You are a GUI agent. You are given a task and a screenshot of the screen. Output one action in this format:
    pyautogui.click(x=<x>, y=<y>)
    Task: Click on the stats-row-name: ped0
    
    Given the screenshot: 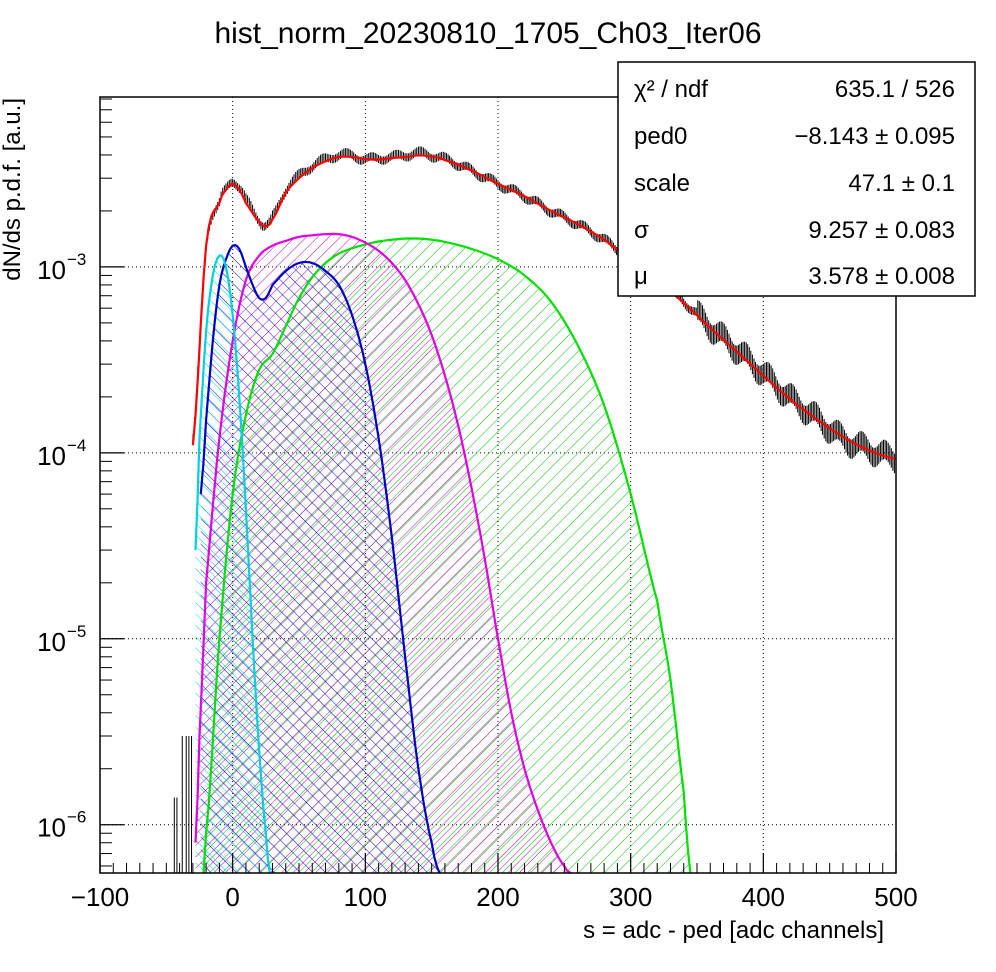 What is the action you would take?
    pyautogui.click(x=660, y=136)
    